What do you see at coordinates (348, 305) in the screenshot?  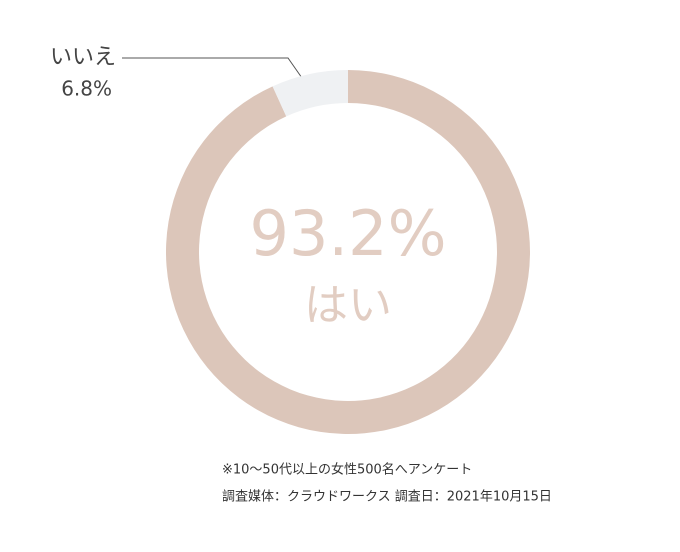 I see `category-label: はい` at bounding box center [348, 305].